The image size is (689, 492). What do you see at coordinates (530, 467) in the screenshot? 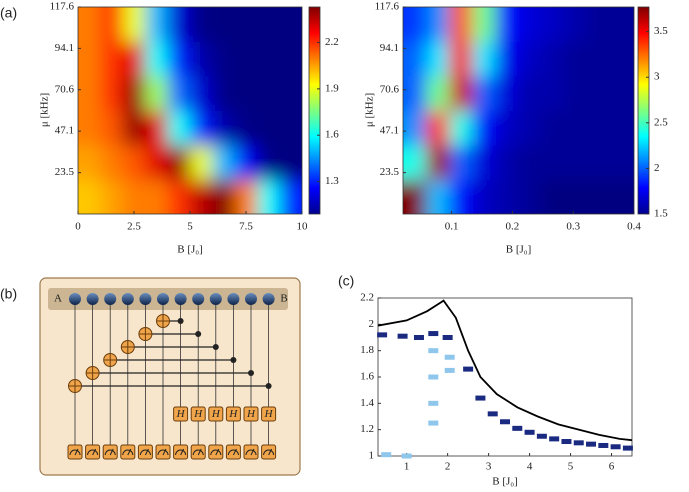
I see `x-tick-label: 4` at bounding box center [530, 467].